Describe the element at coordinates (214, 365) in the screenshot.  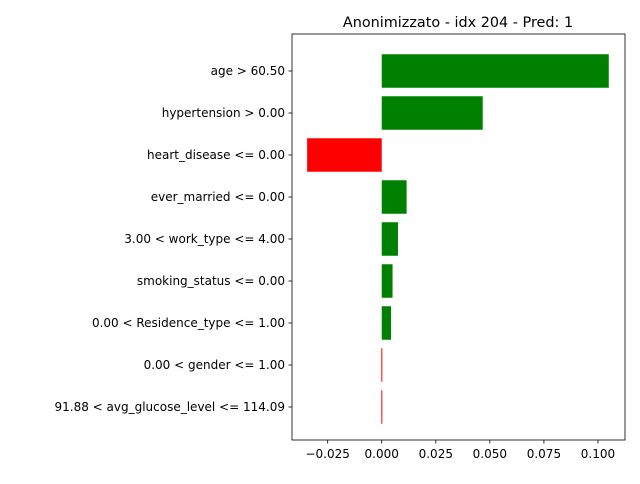
I see `y-tick-label: 0.00 < gender <= 1.00` at that location.